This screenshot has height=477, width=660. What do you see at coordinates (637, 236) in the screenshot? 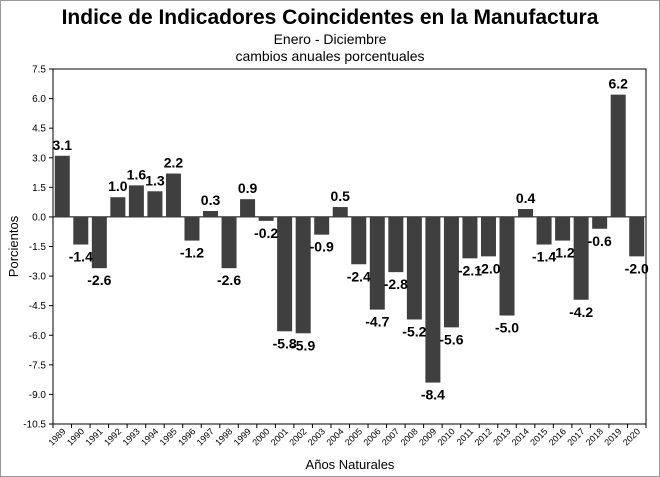
I see `bar-2020` at bounding box center [637, 236].